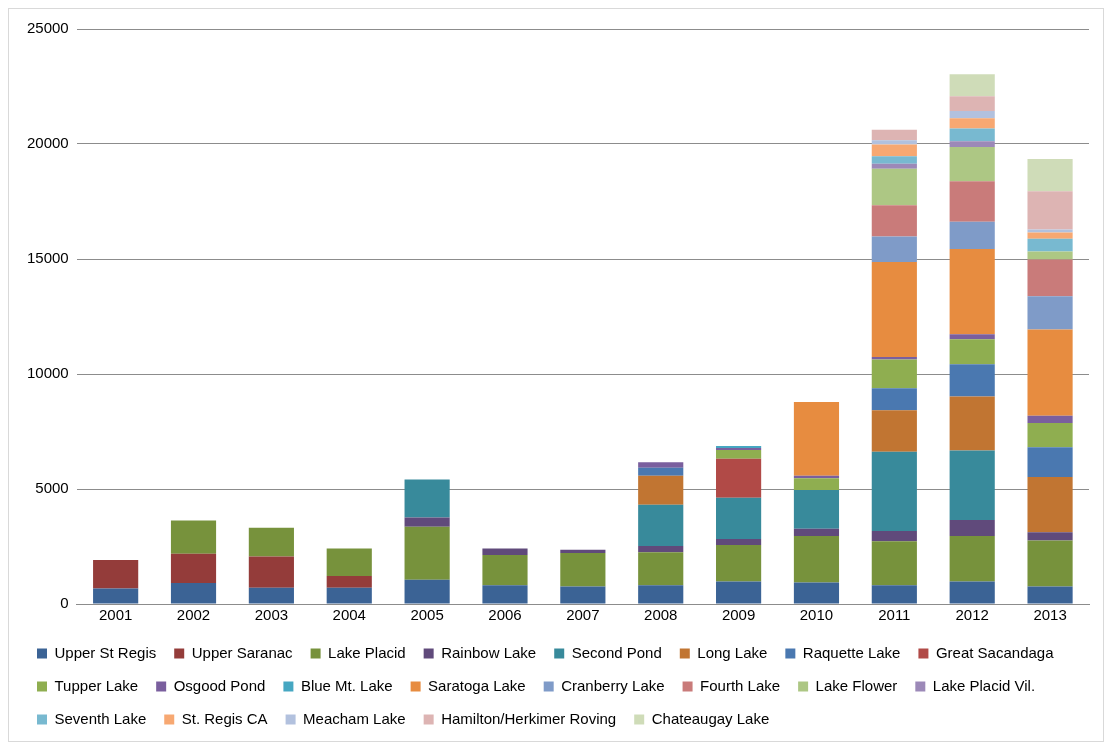 This screenshot has height=750, width=1112. Describe the element at coordinates (52, 488) in the screenshot. I see `y-tick-label: 5000` at that location.